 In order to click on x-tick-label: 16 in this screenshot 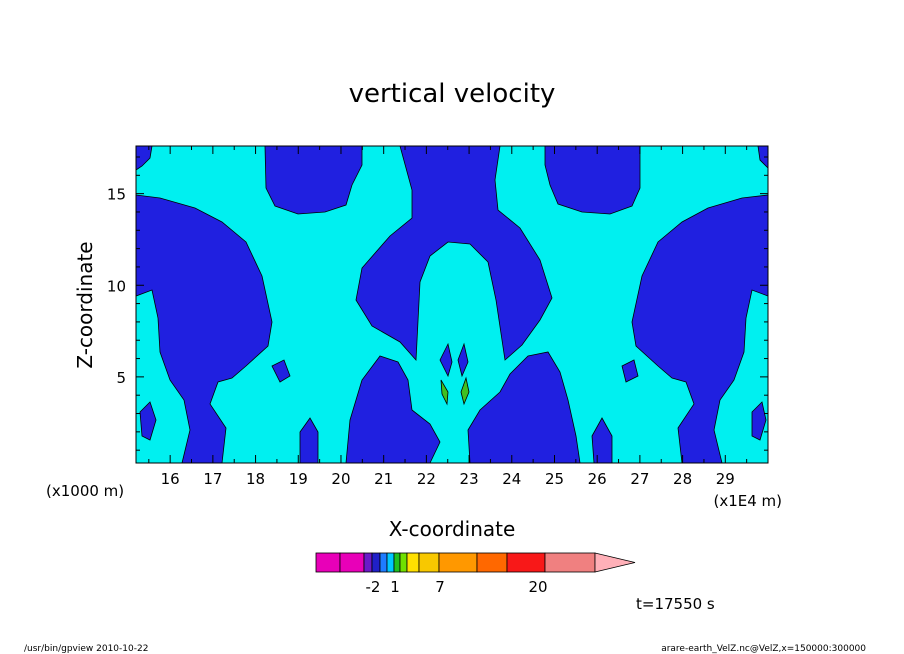, I will do `click(170, 479)`.